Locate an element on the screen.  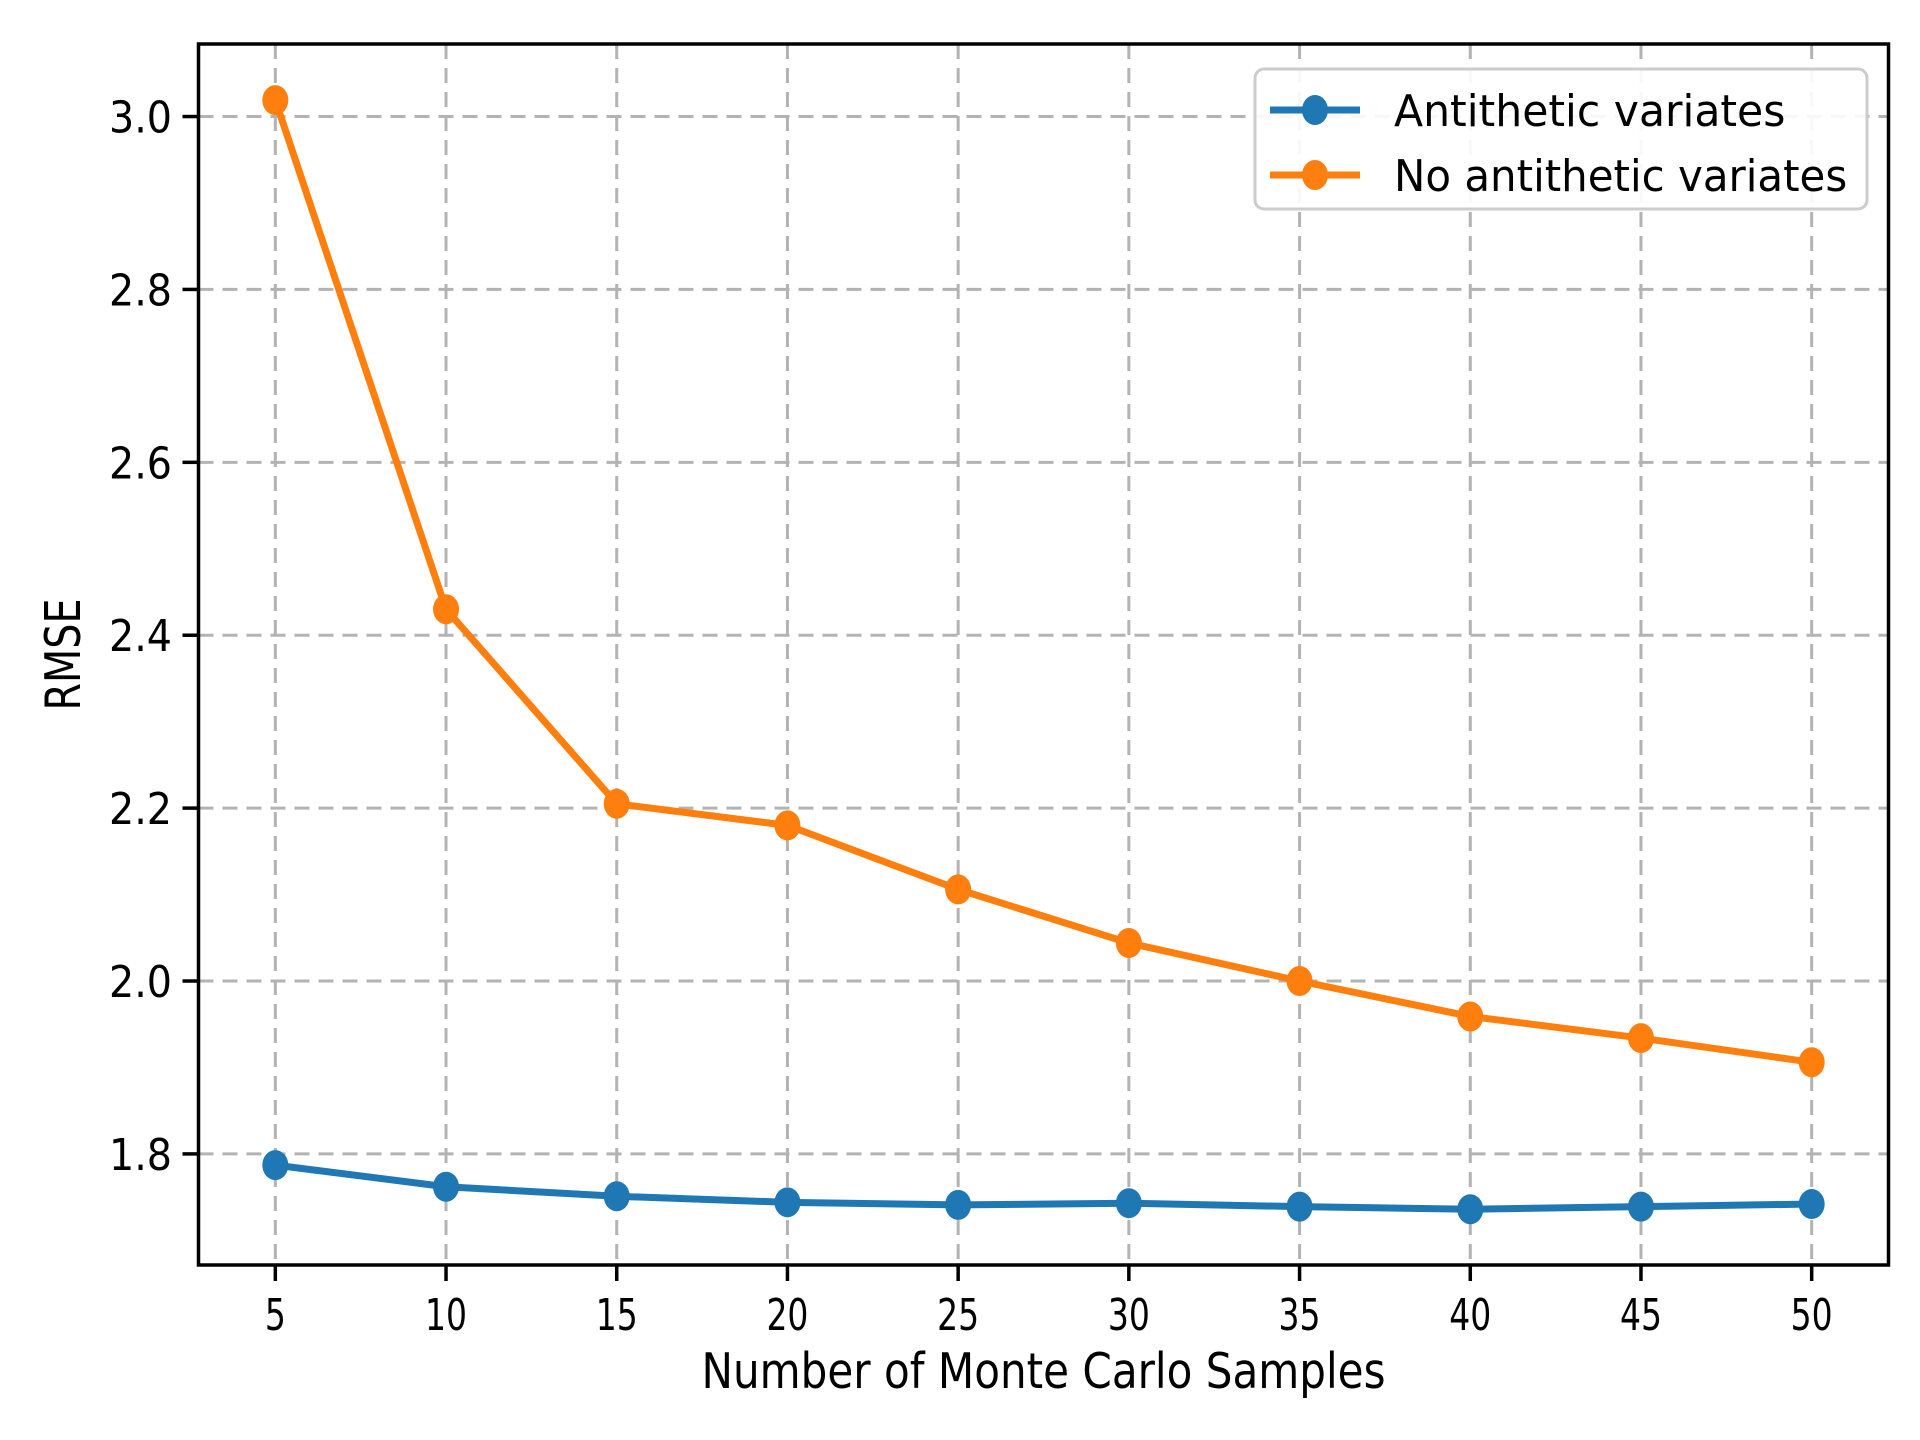
series-0-marker-x50 is located at coordinates (1811, 1204).